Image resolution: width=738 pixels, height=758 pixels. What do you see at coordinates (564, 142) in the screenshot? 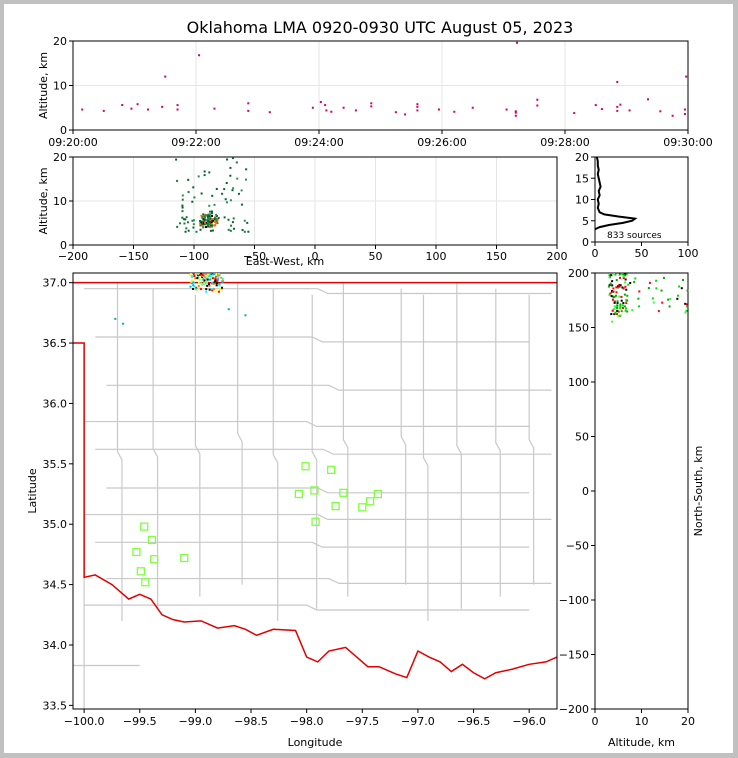
I see `x-tick-label: 09:28:00` at bounding box center [564, 142].